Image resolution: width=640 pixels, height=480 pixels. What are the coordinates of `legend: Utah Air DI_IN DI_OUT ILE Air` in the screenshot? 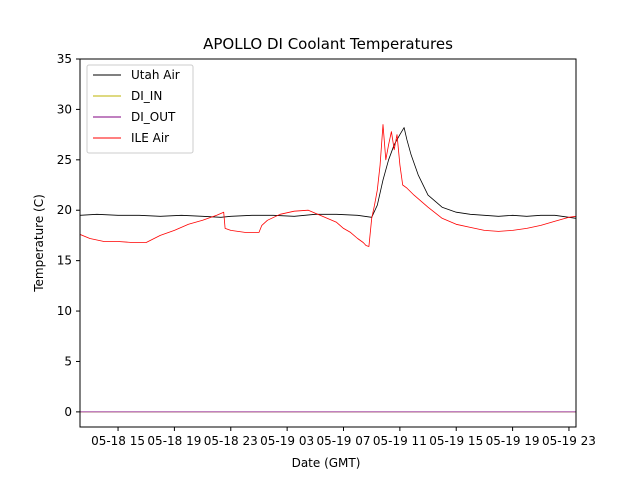 It's located at (140, 109).